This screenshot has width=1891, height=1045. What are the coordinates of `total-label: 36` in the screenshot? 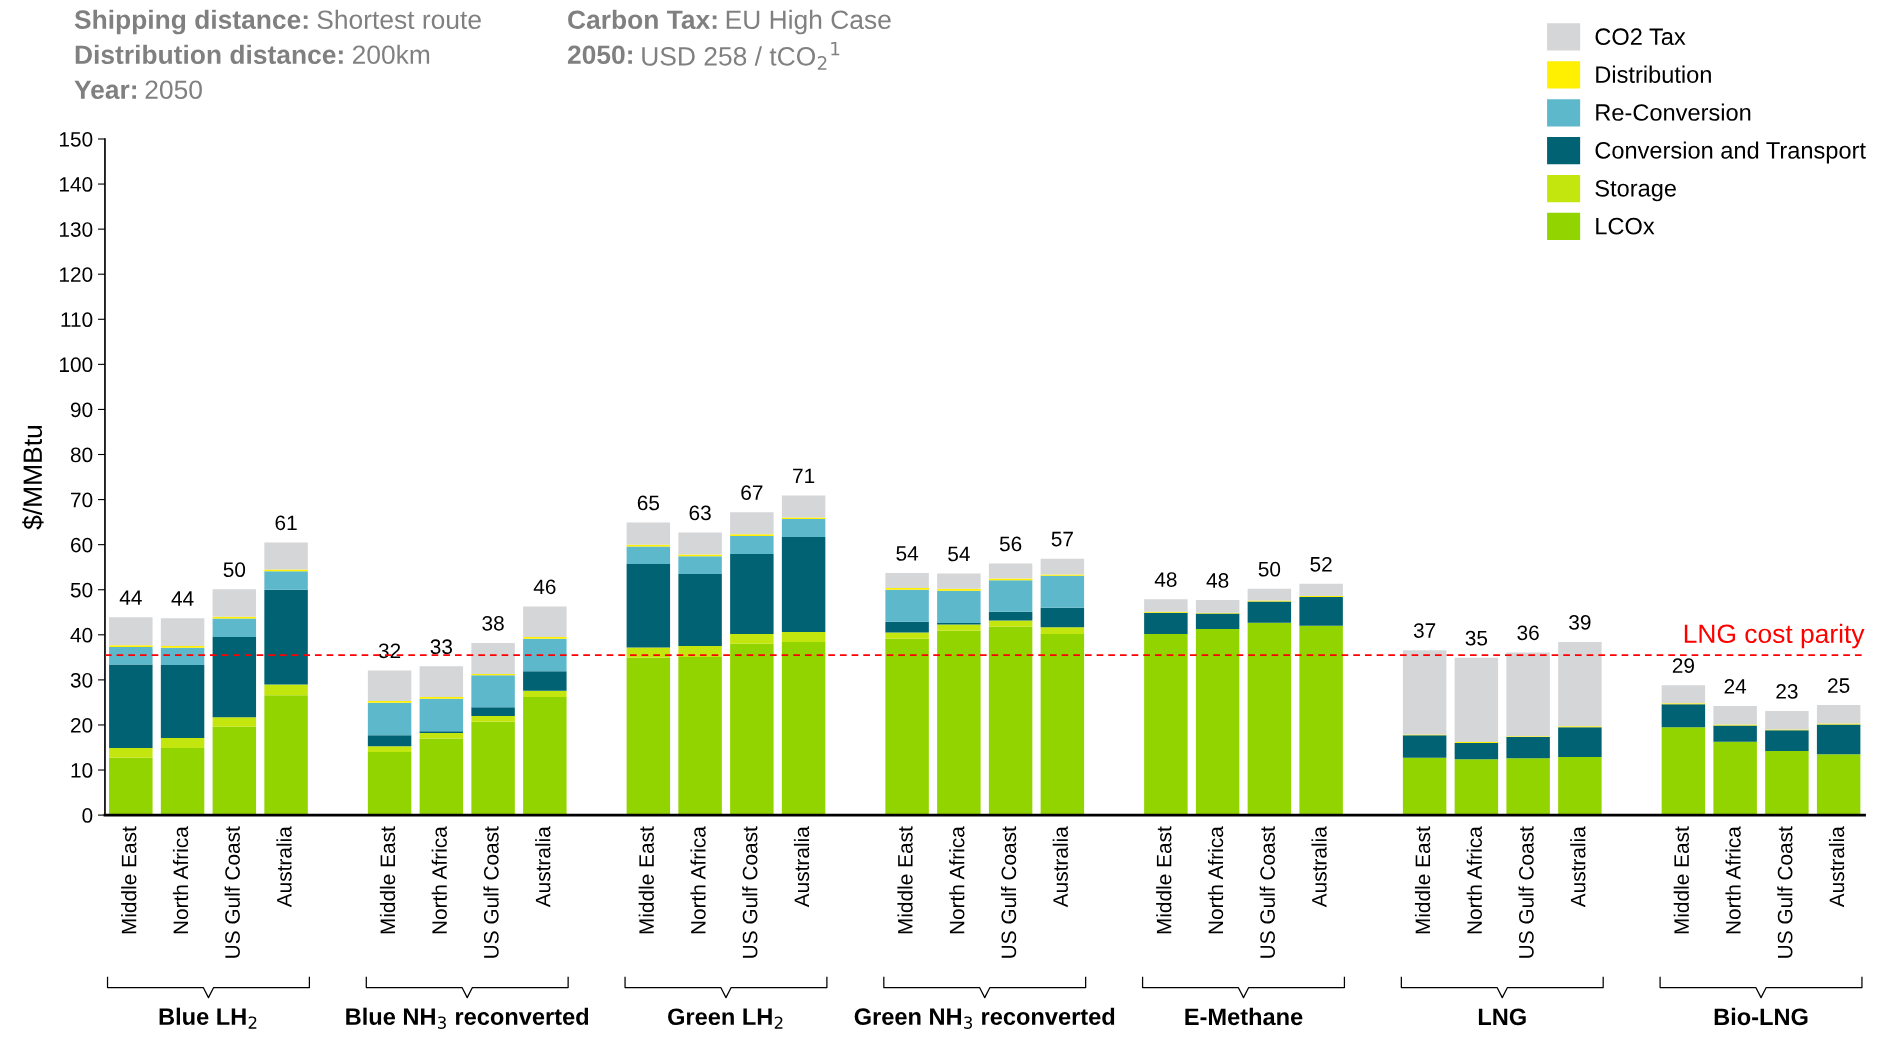 It's located at (1528, 633).